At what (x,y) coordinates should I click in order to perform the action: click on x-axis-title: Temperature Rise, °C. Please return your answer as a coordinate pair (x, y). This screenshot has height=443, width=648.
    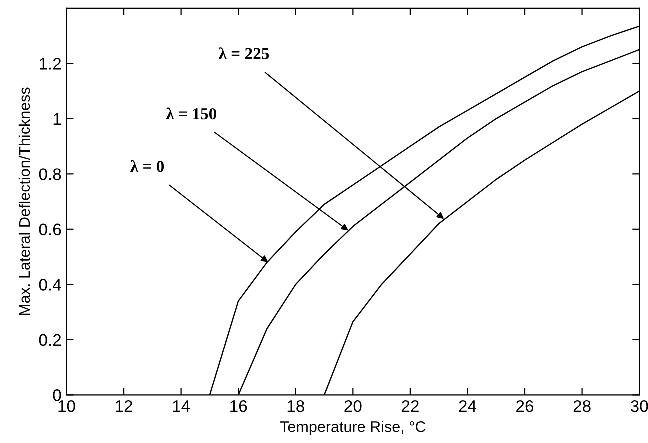
    Looking at the image, I should click on (353, 428).